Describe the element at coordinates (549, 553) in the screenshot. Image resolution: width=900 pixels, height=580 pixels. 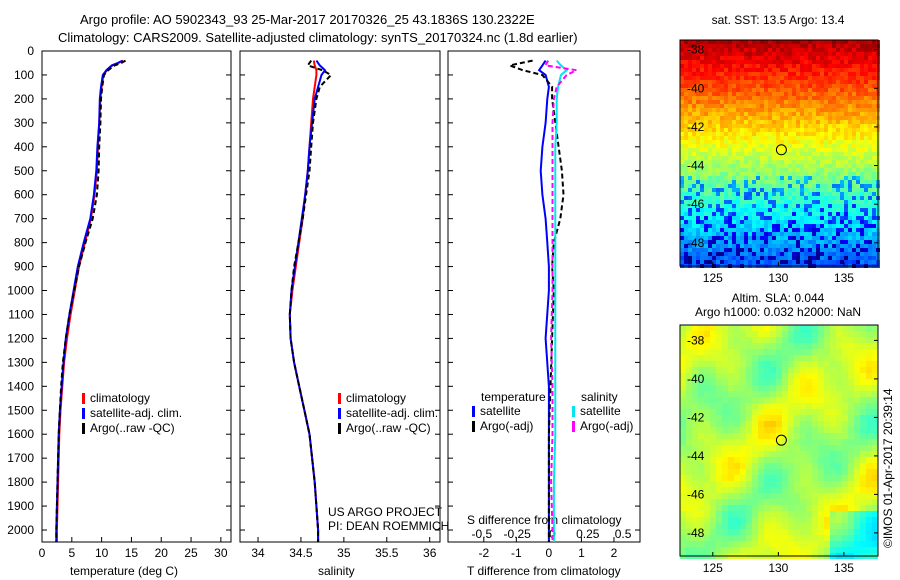
I see `difference-xtick-label: 0` at that location.